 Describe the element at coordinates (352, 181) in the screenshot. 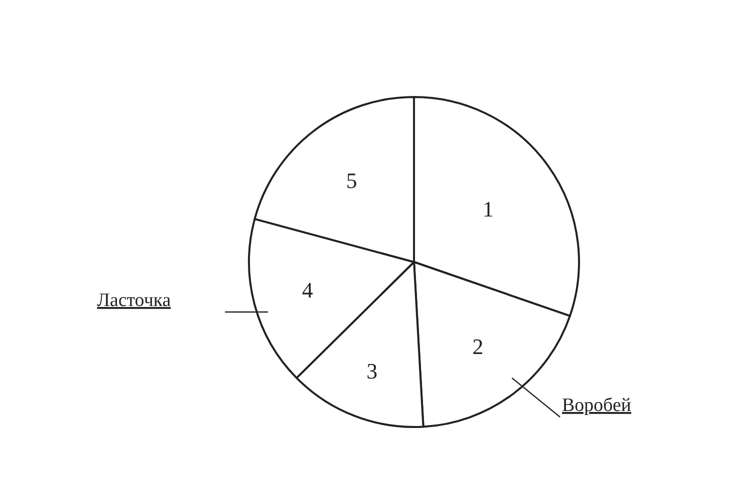

I see `slice-label: 5` at that location.